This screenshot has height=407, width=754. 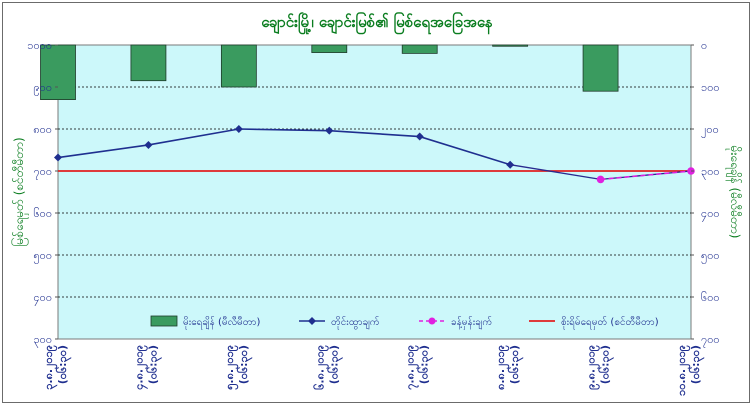 What do you see at coordinates (164, 321) in the screenshot?
I see `legend-swatch-rainfall` at bounding box center [164, 321].